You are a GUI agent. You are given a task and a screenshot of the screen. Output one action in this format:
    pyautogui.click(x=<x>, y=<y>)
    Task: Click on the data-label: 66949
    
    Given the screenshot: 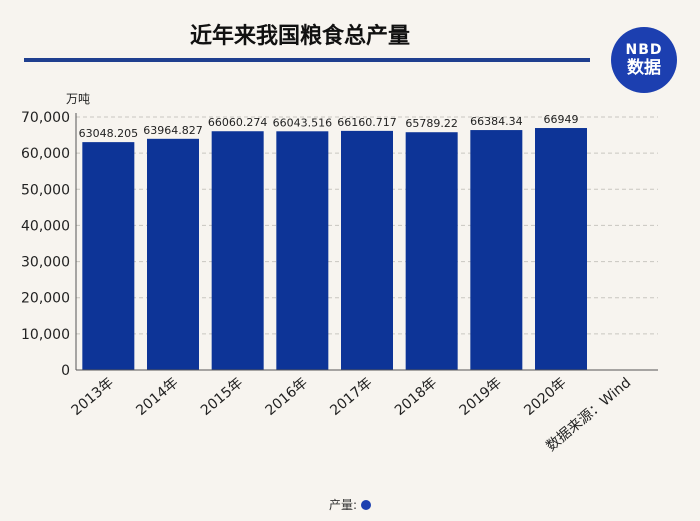 What is the action you would take?
    pyautogui.click(x=561, y=119)
    